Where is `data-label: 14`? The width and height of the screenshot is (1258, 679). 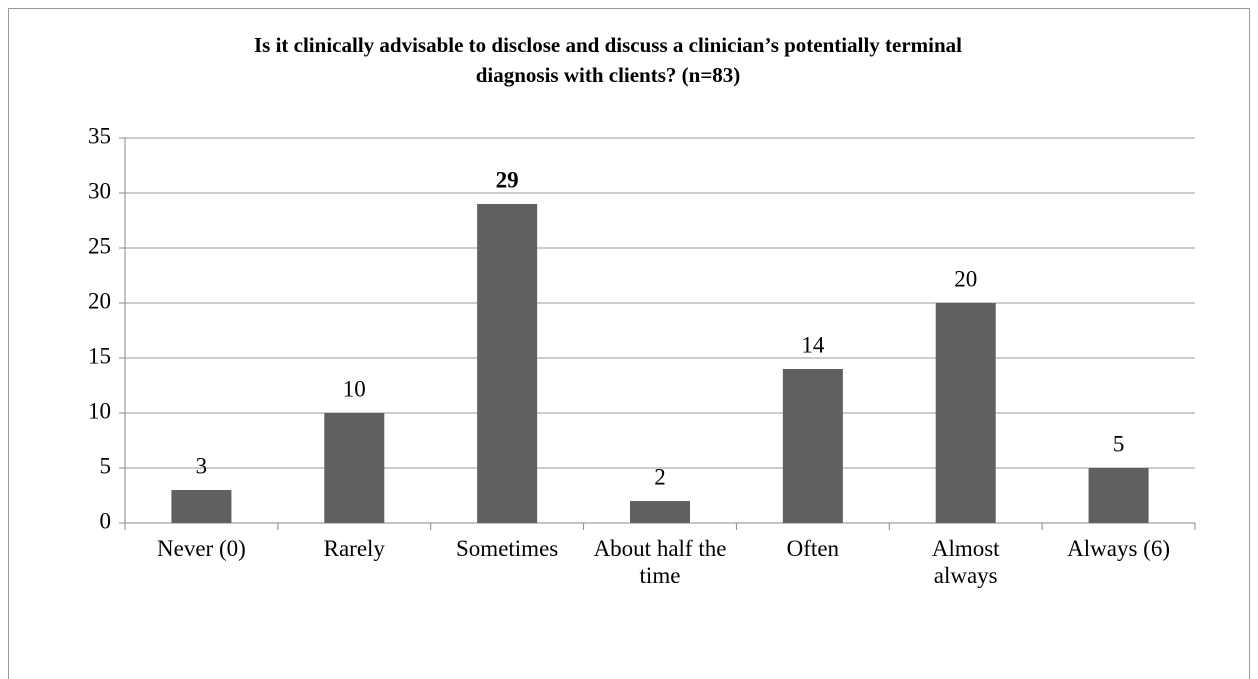
data-label: 14 is located at coordinates (813, 344).